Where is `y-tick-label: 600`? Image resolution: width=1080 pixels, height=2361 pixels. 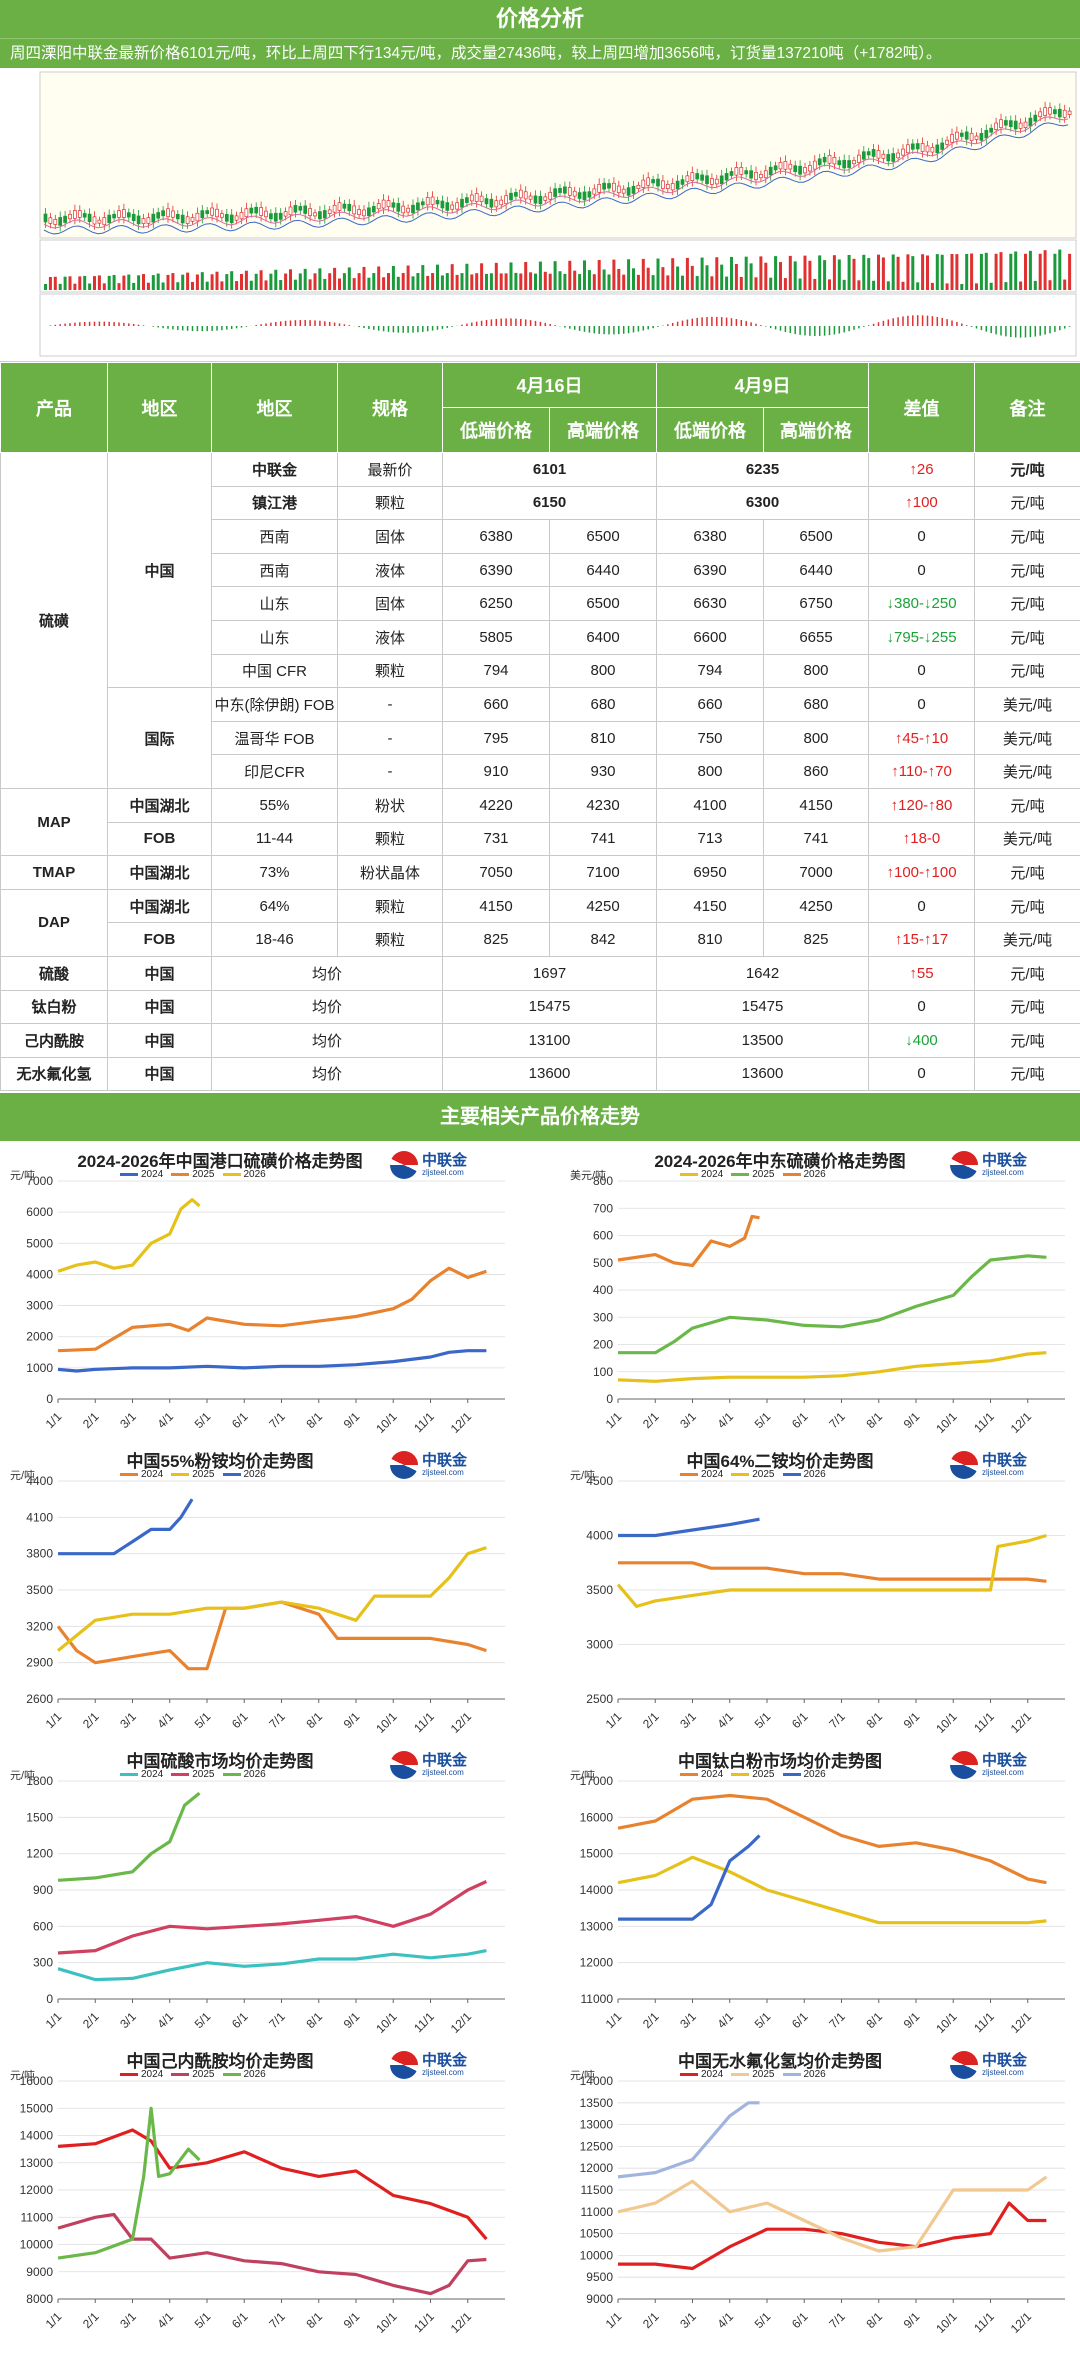 y-tick-label: 600 is located at coordinates (43, 1927).